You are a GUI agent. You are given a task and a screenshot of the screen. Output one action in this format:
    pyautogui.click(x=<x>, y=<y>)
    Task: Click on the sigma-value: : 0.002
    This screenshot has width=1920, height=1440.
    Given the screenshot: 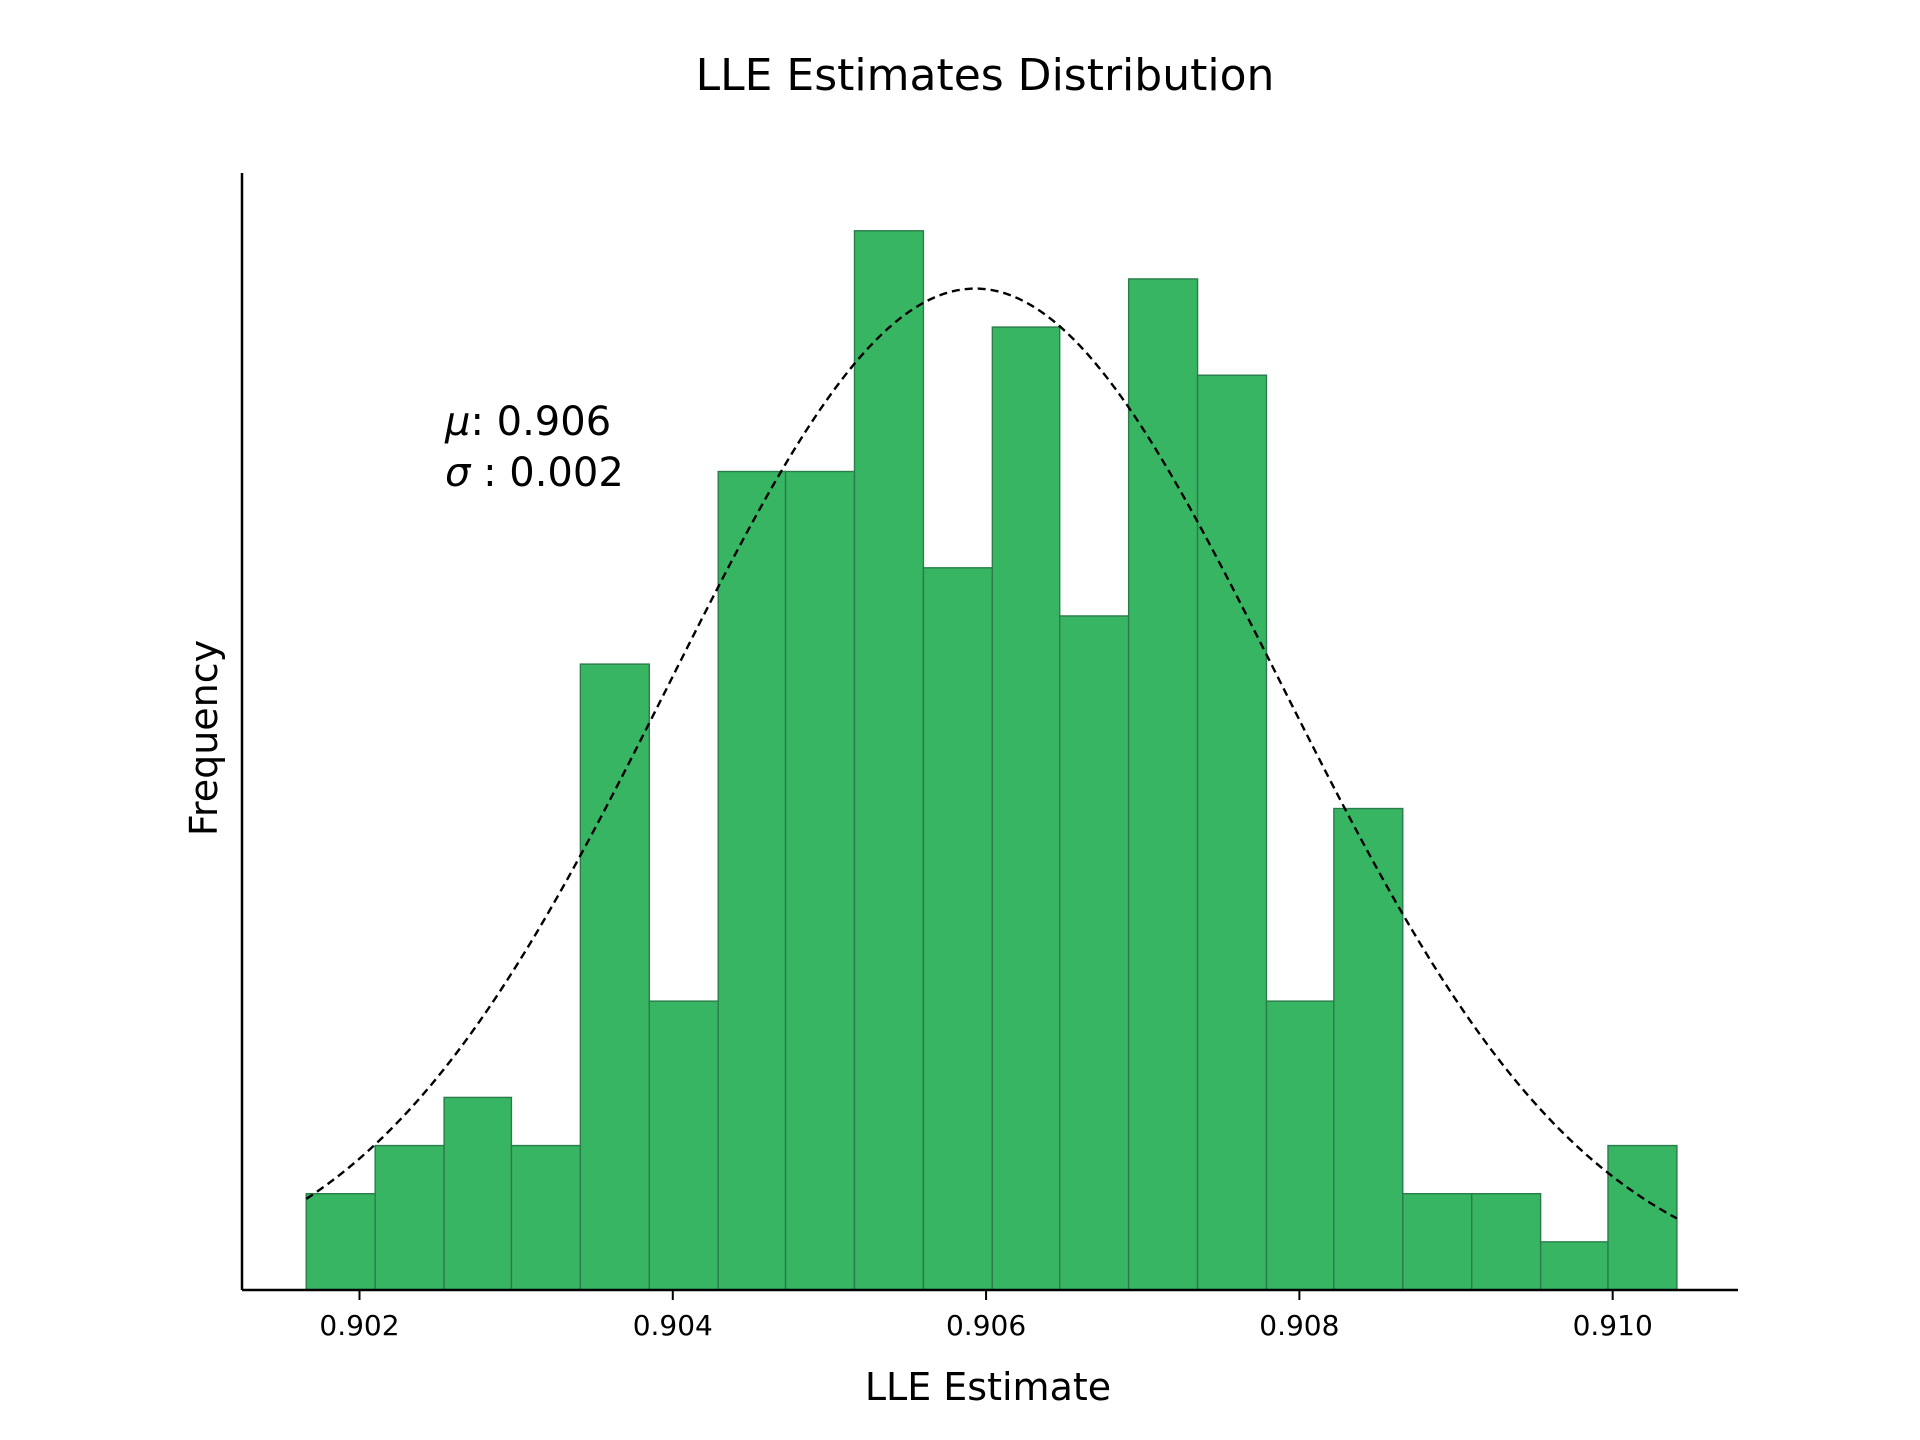 What is the action you would take?
    pyautogui.click(x=546, y=473)
    